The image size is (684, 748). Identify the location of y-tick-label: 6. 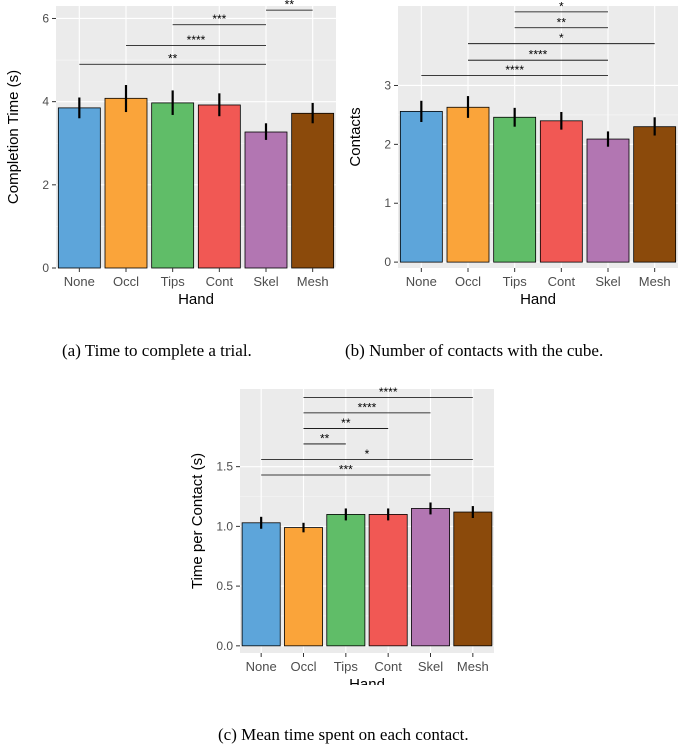
(45, 18).